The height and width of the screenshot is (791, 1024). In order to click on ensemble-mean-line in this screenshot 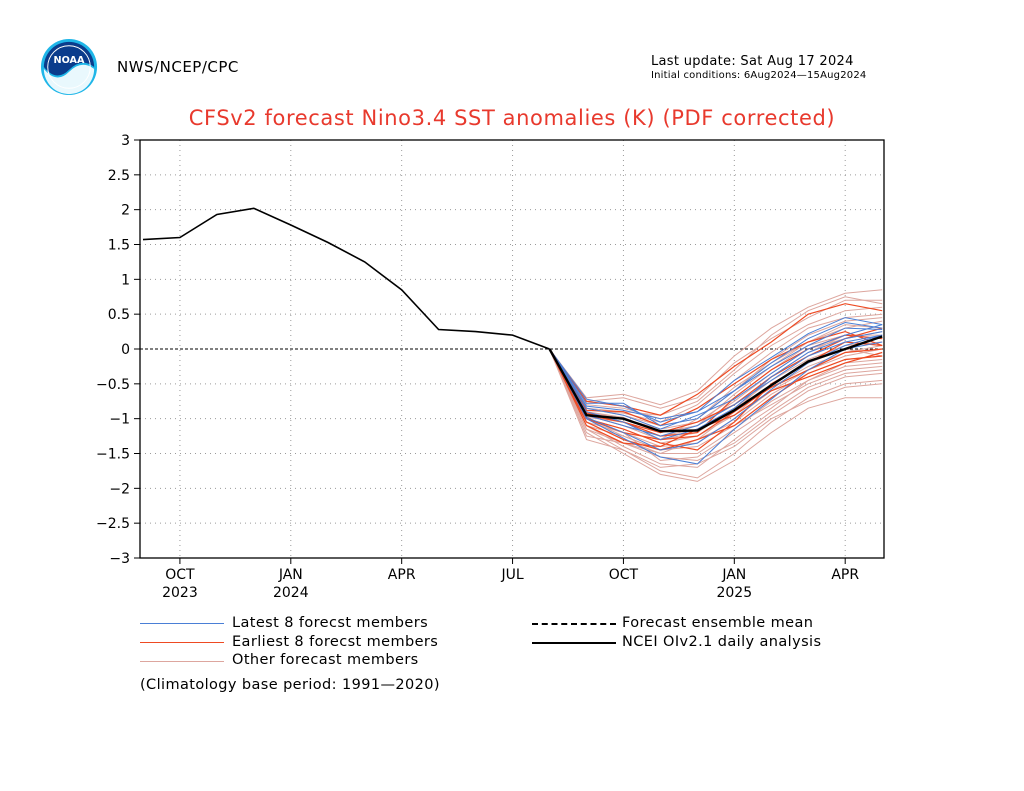, I will do `click(715, 384)`.